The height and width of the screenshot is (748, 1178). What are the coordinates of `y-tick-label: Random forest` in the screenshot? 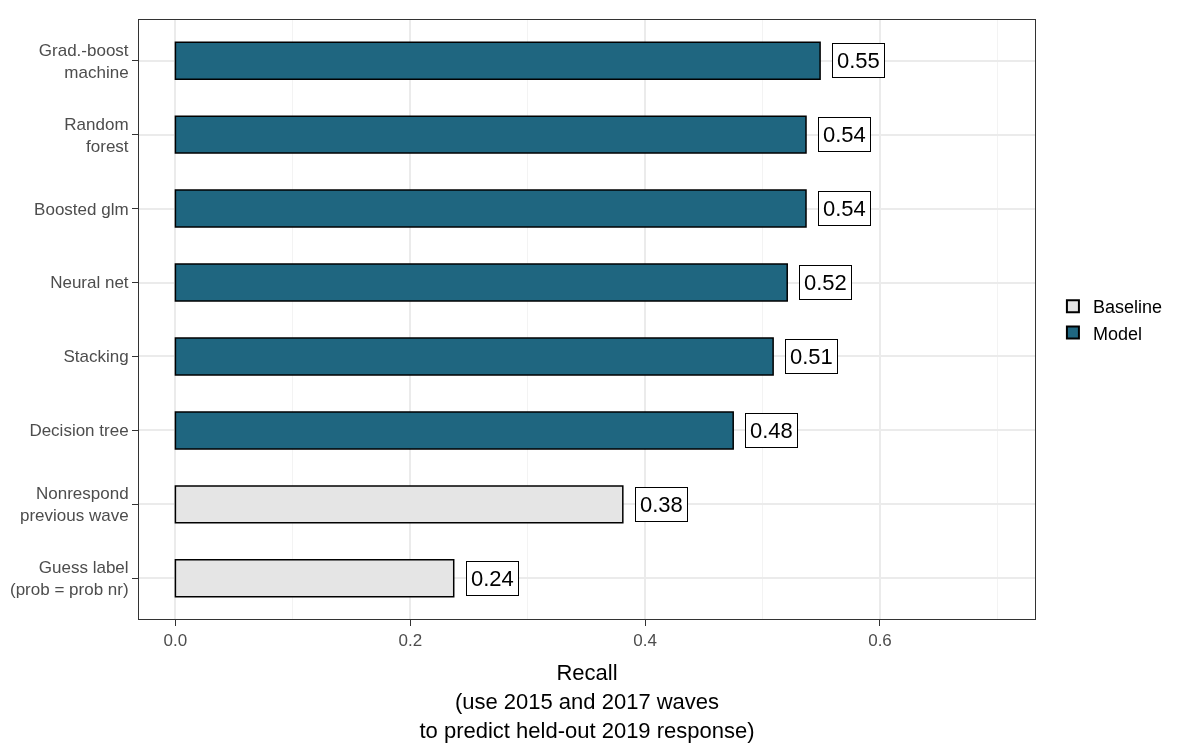 It's located at (96, 135).